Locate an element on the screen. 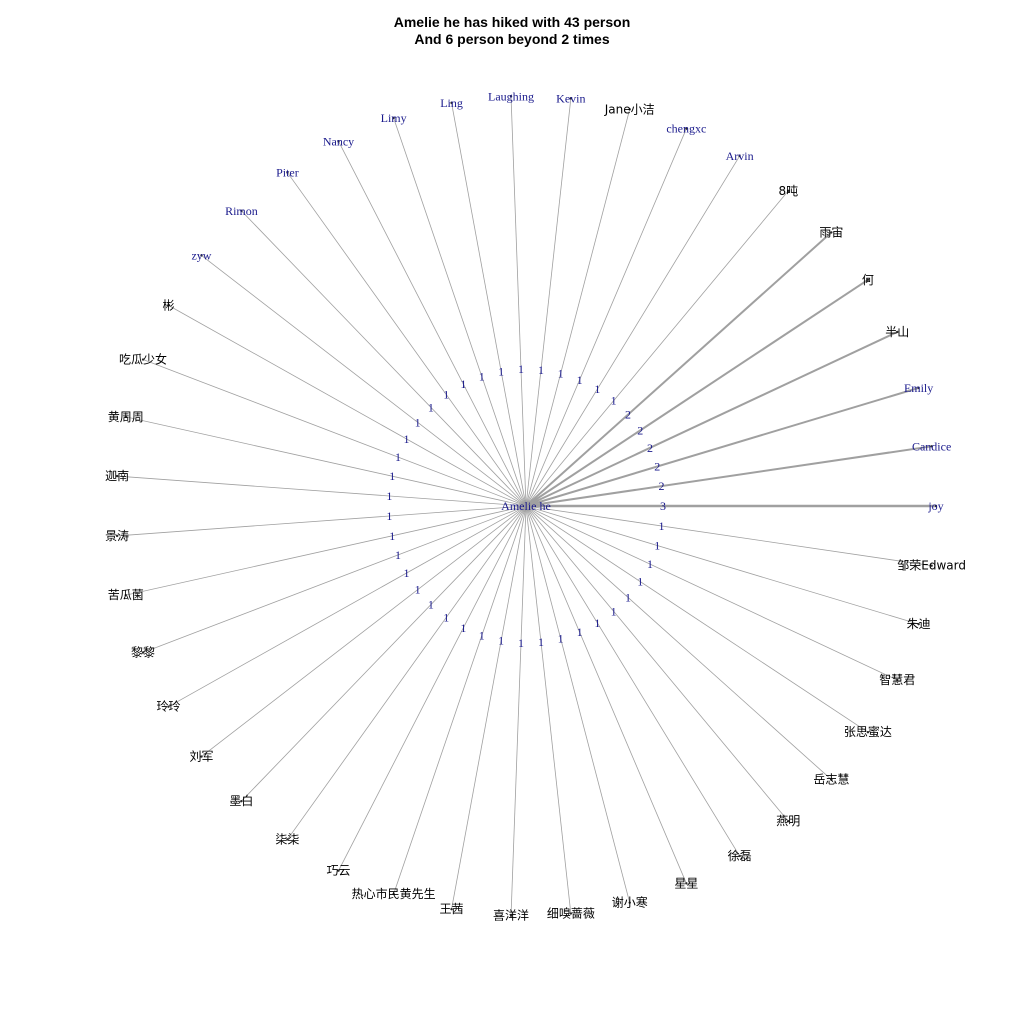 The width and height of the screenshot is (1024, 1024). node-label: 玲玲 is located at coordinates (168, 707).